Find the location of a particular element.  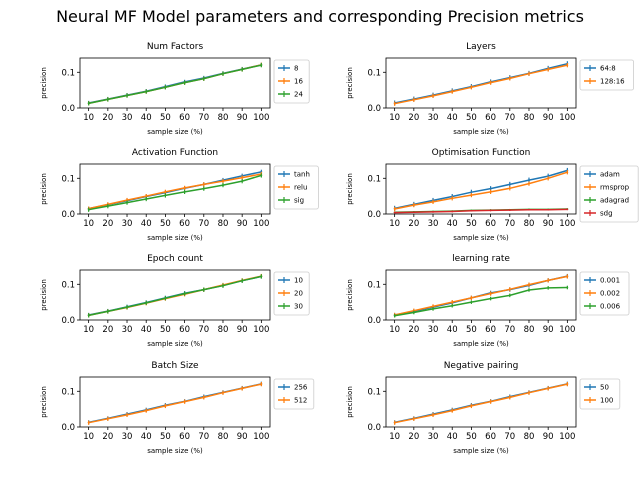

legend-label: 100 is located at coordinates (606, 401).